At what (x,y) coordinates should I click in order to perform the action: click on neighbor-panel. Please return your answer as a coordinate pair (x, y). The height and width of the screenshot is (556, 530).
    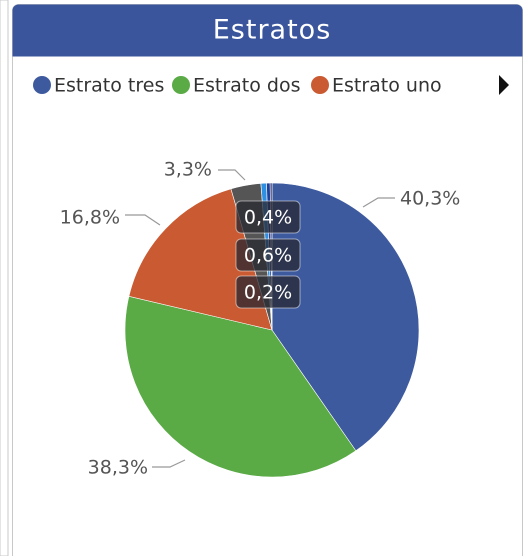
    Looking at the image, I should click on (4, 278).